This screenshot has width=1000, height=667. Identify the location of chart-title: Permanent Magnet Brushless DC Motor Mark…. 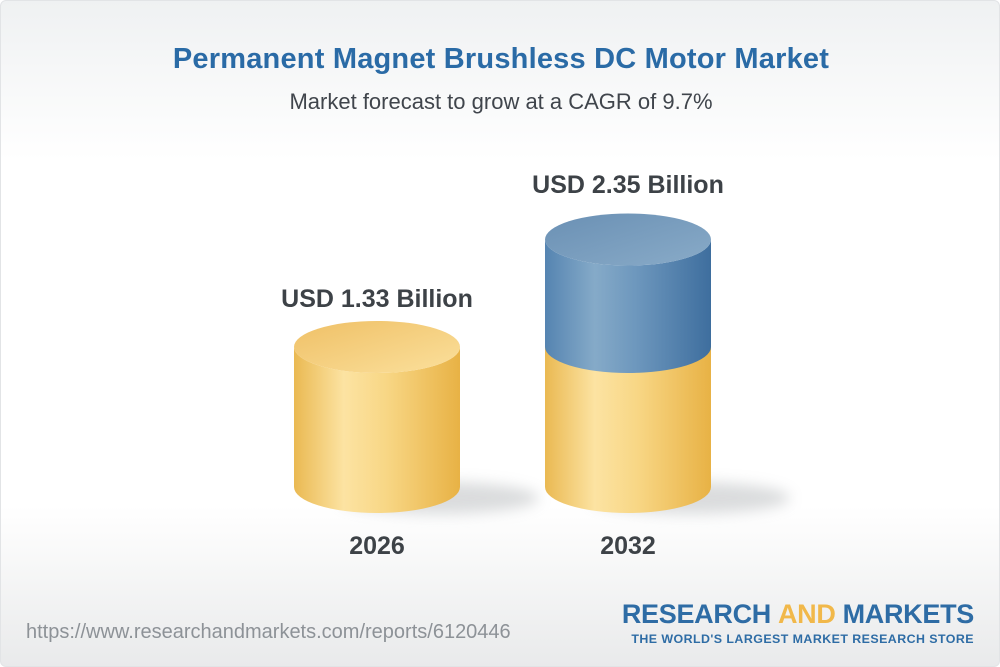
(501, 59).